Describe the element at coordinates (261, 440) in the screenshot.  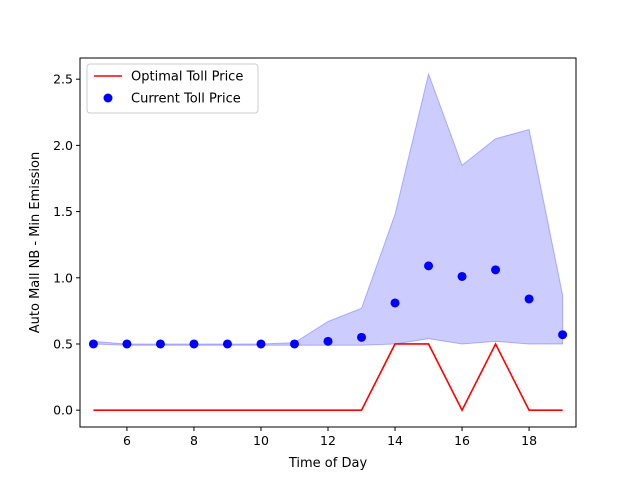
I see `x-tick-label: 10` at that location.